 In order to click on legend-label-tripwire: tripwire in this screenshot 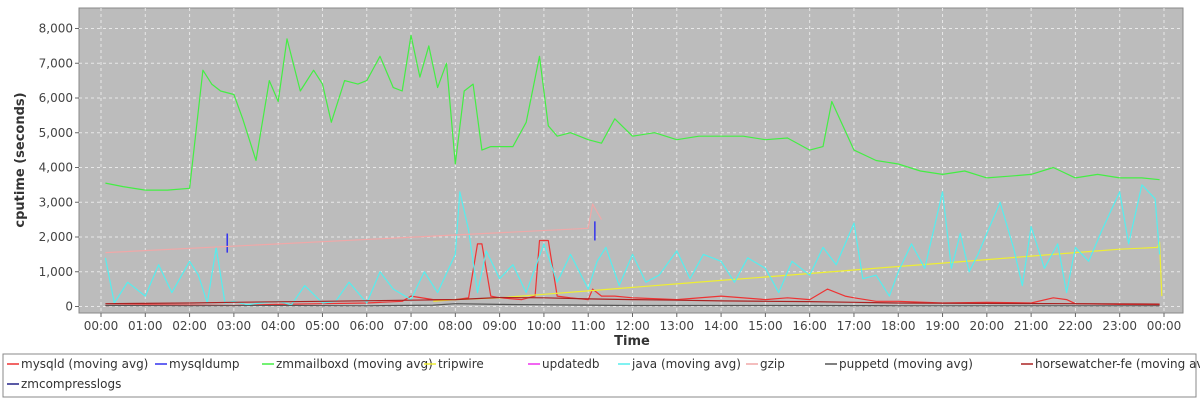, I will do `click(461, 364)`.